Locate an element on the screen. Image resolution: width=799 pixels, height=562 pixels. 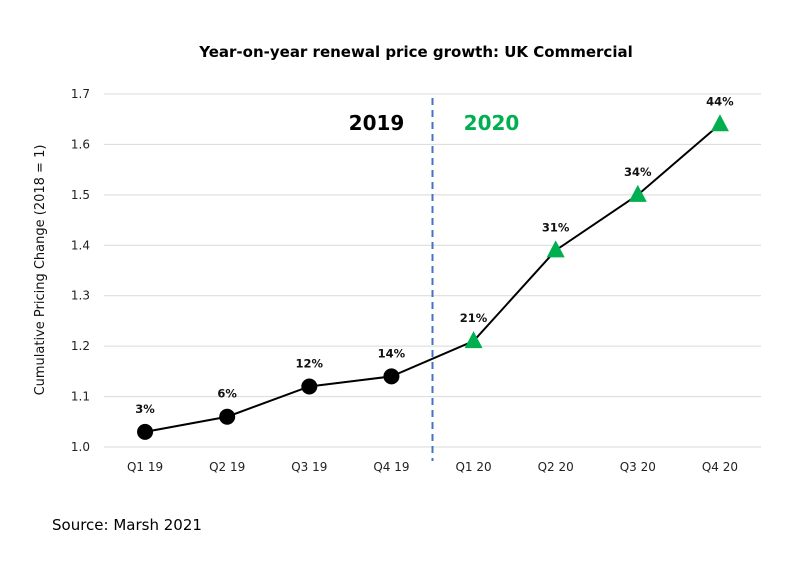
y-tick-label: 1.3 is located at coordinates (80, 296).